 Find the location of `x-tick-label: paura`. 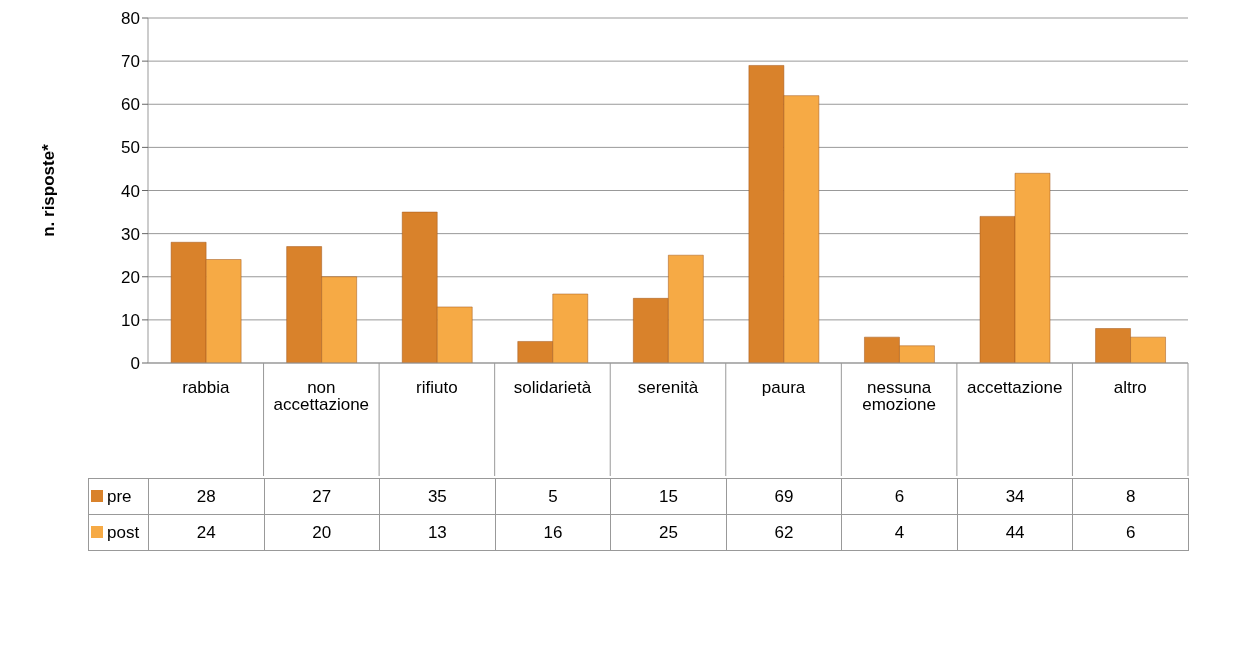

x-tick-label: paura is located at coordinates (783, 388).